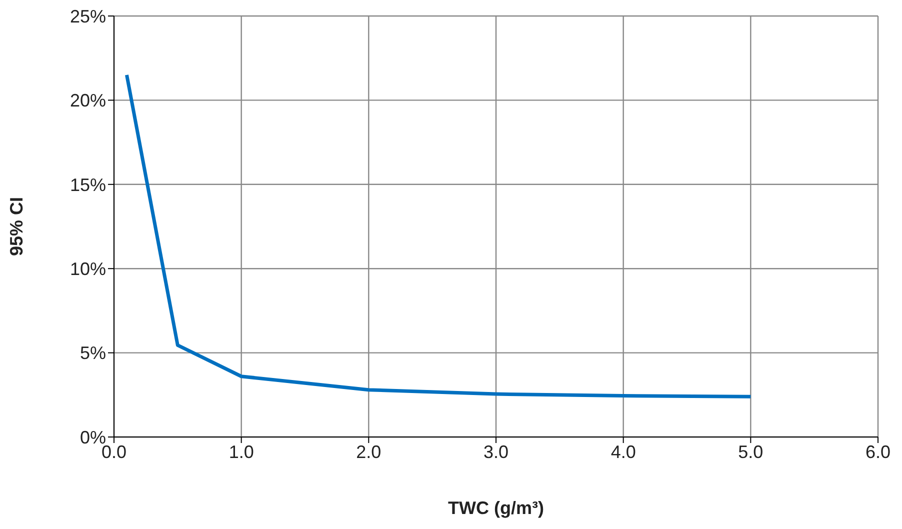  I want to click on y-axis-title: 95% CI, so click(16, 226).